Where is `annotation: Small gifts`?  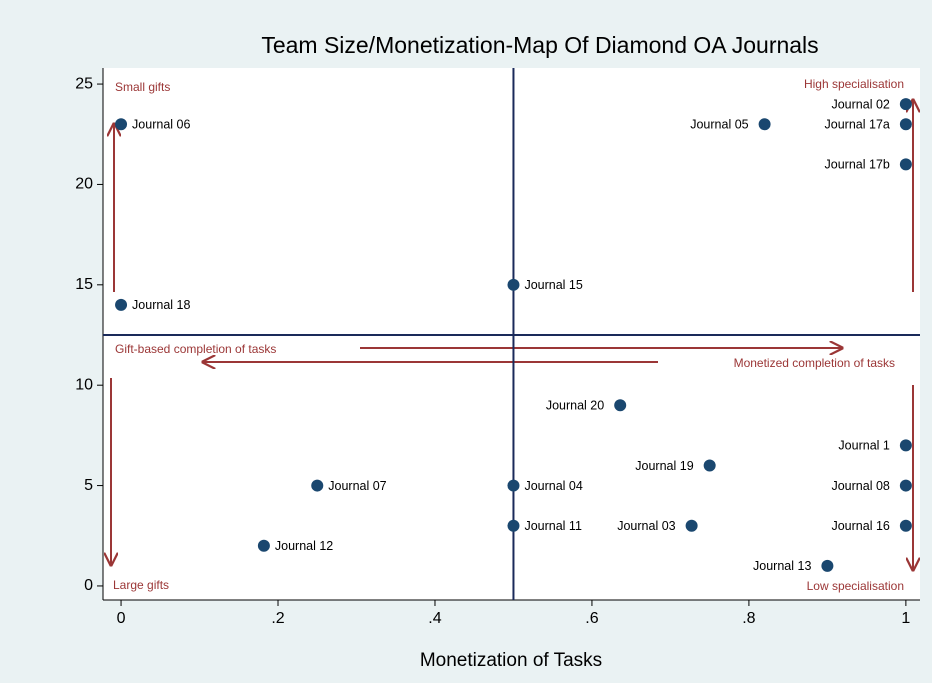
annotation: Small gifts is located at coordinates (142, 87).